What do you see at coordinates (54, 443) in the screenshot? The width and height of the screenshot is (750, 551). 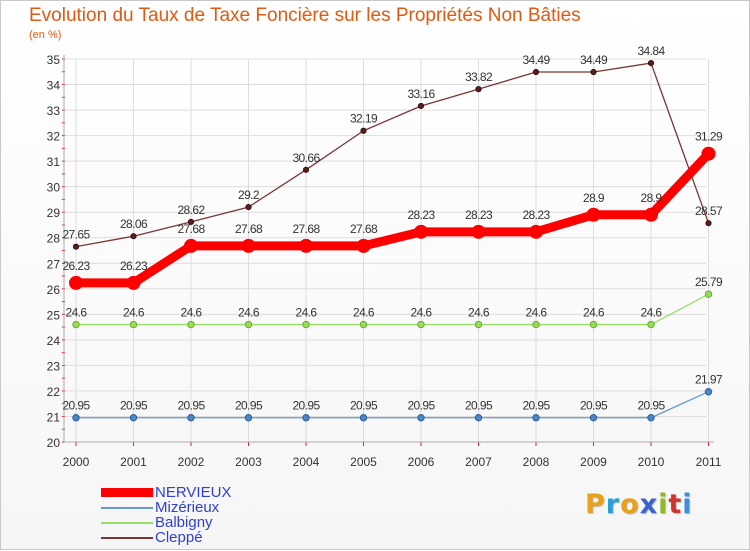 I see `y-tick-label: 20` at bounding box center [54, 443].